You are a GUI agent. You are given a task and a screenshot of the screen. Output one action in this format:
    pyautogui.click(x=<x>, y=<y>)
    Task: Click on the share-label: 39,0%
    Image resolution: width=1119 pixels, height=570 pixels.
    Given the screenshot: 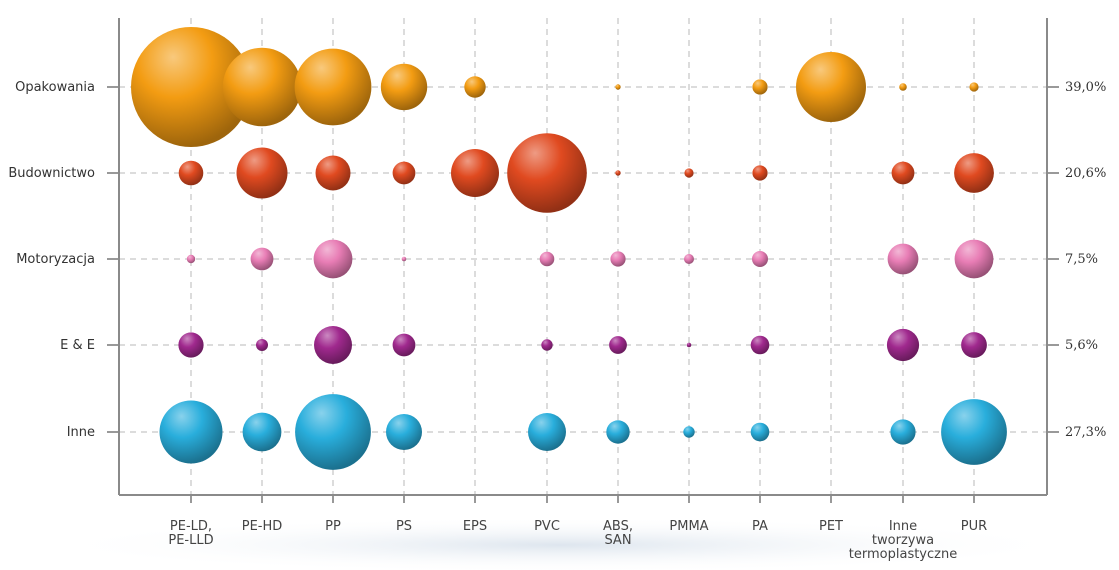 What is the action you would take?
    pyautogui.click(x=1085, y=87)
    